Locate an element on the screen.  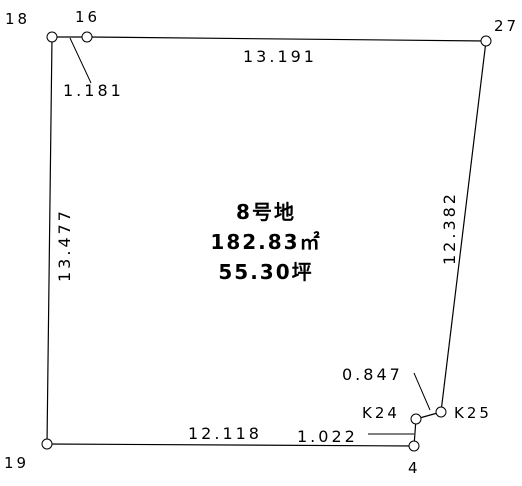
point-label-4: 4 is located at coordinates (414, 468).